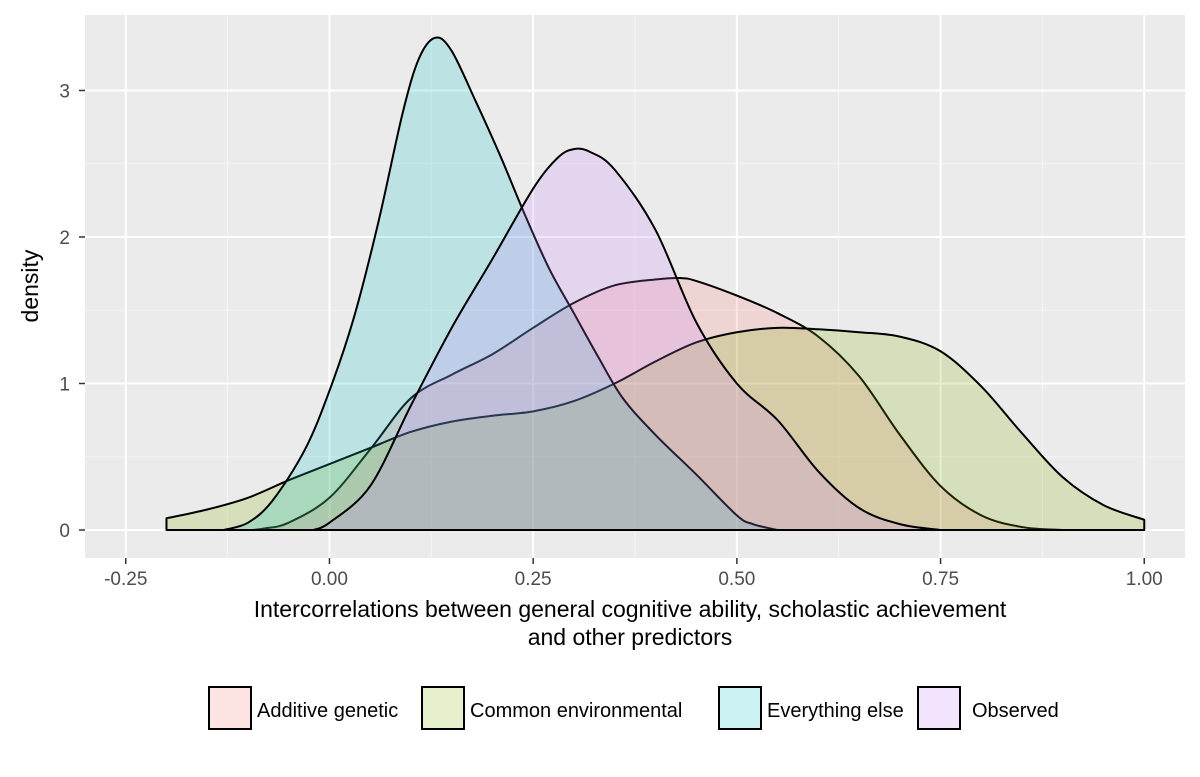 This screenshot has width=1200, height=777. I want to click on legend-item-everything-else: Everything else, so click(811, 708).